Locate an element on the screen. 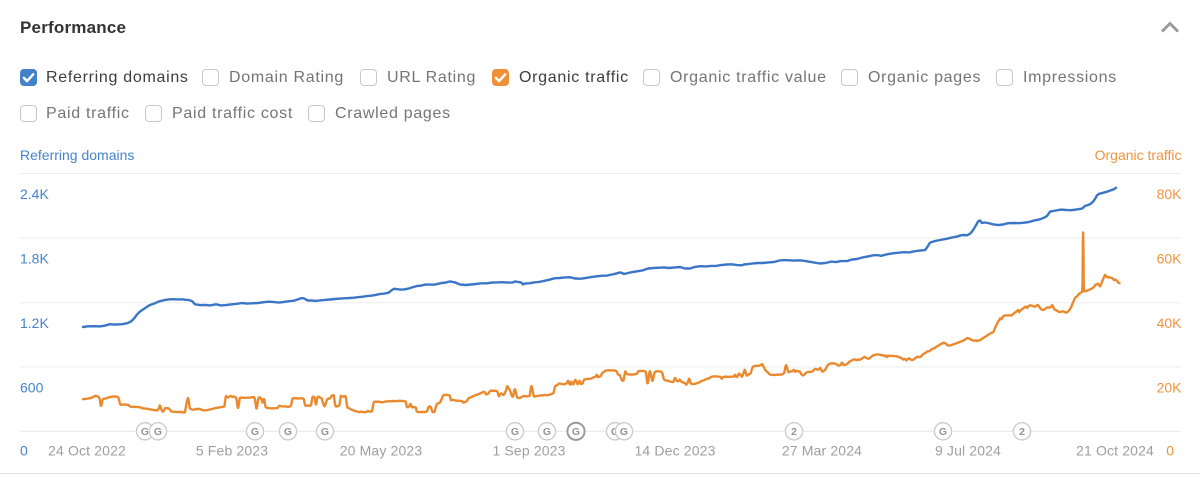 This screenshot has height=478, width=1200. svg-text: Referring domains is located at coordinates (77, 155).